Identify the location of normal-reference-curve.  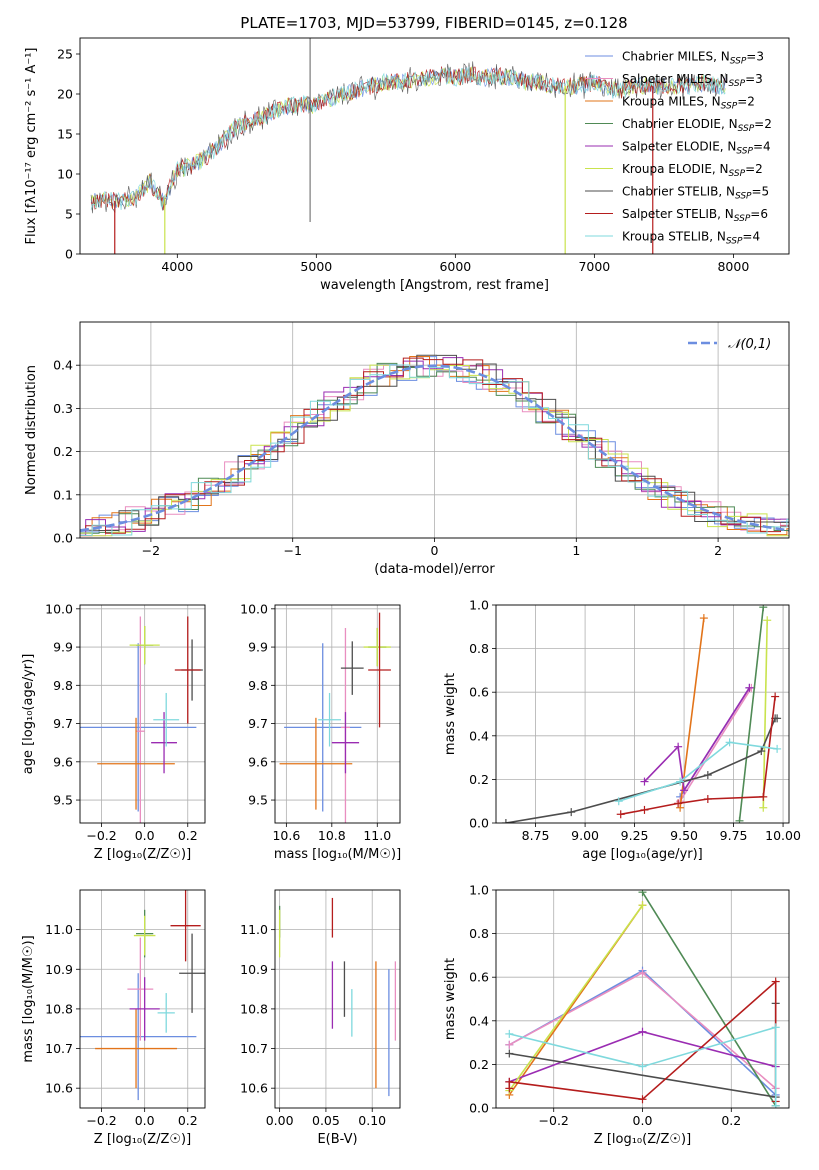
(434, 448).